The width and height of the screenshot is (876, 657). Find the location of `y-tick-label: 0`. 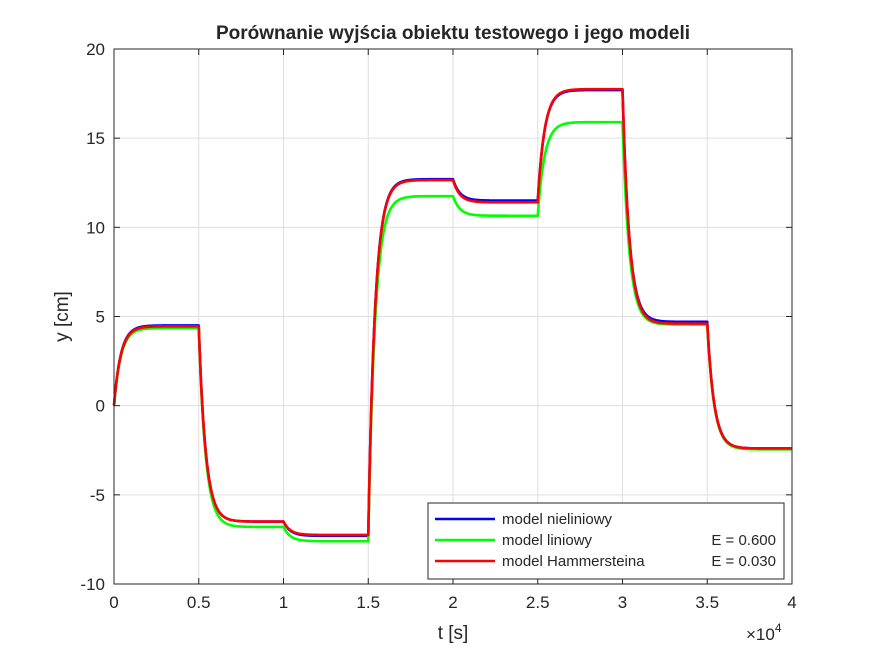

y-tick-label: 0 is located at coordinates (100, 406).